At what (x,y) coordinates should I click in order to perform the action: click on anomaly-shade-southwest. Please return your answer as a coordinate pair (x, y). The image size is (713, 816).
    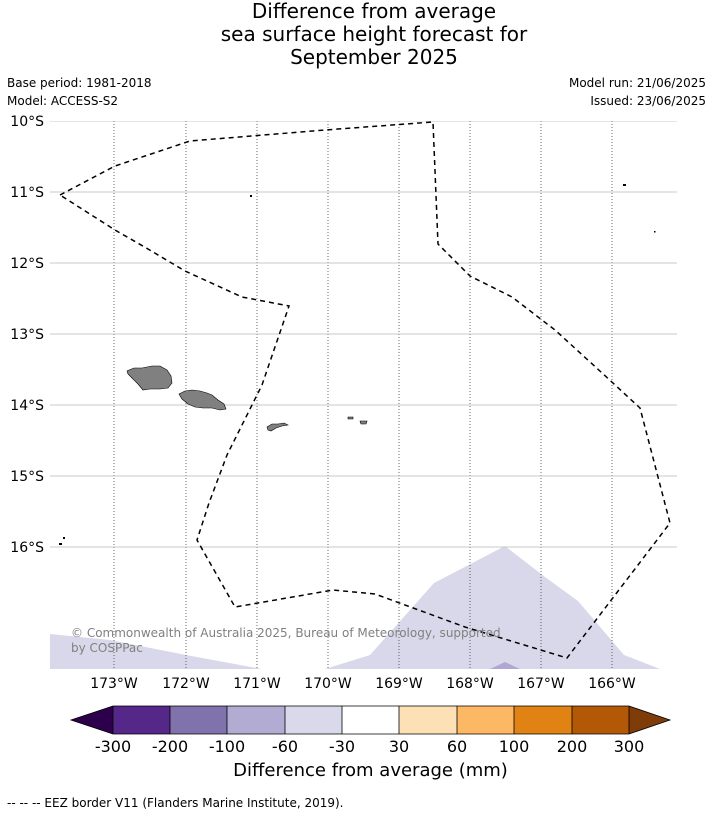
    Looking at the image, I should click on (156, 651).